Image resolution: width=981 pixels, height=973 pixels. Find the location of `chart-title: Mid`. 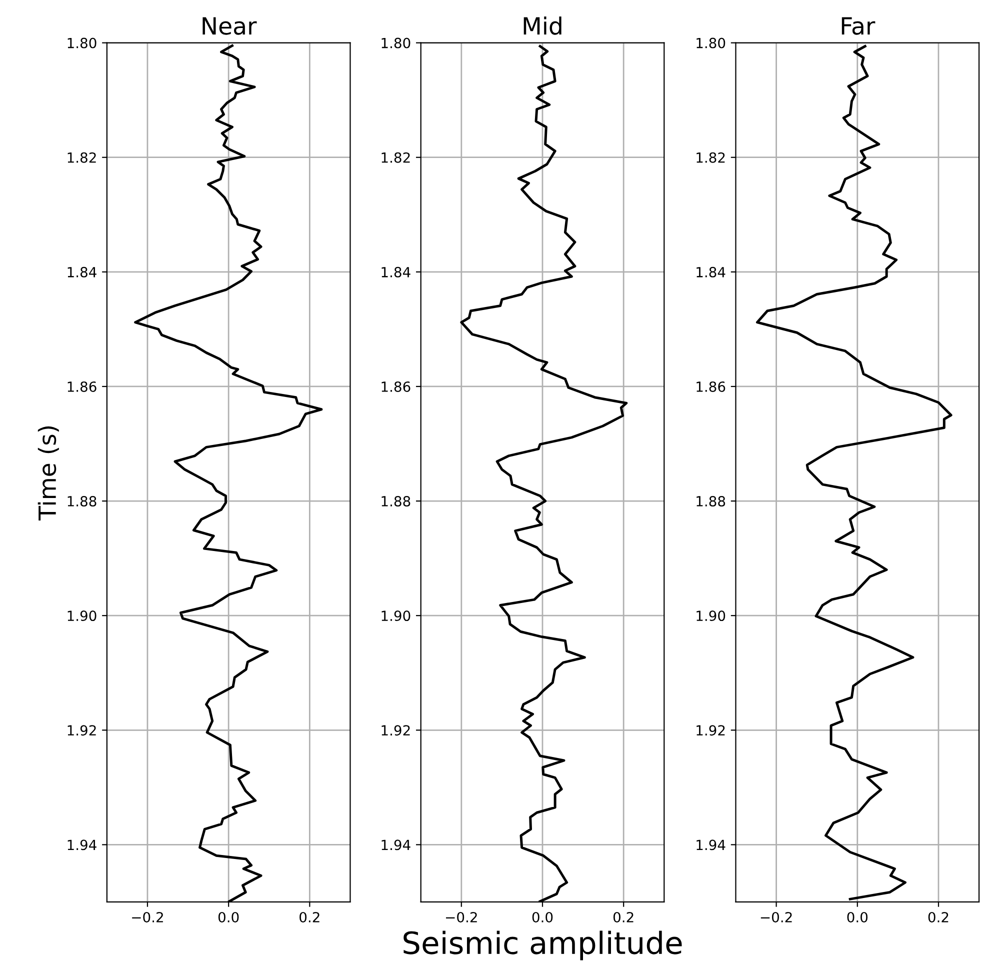

chart-title: Mid is located at coordinates (543, 25).